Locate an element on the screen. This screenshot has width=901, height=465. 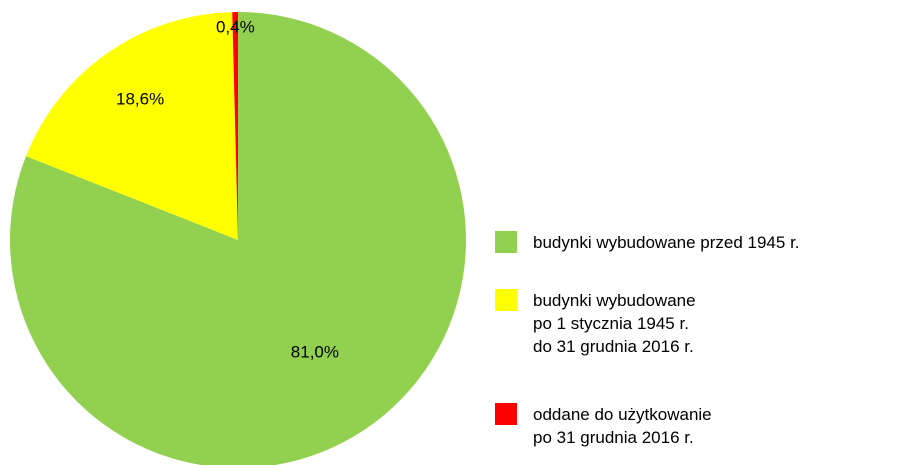
data-label: 0,4% is located at coordinates (235, 26).